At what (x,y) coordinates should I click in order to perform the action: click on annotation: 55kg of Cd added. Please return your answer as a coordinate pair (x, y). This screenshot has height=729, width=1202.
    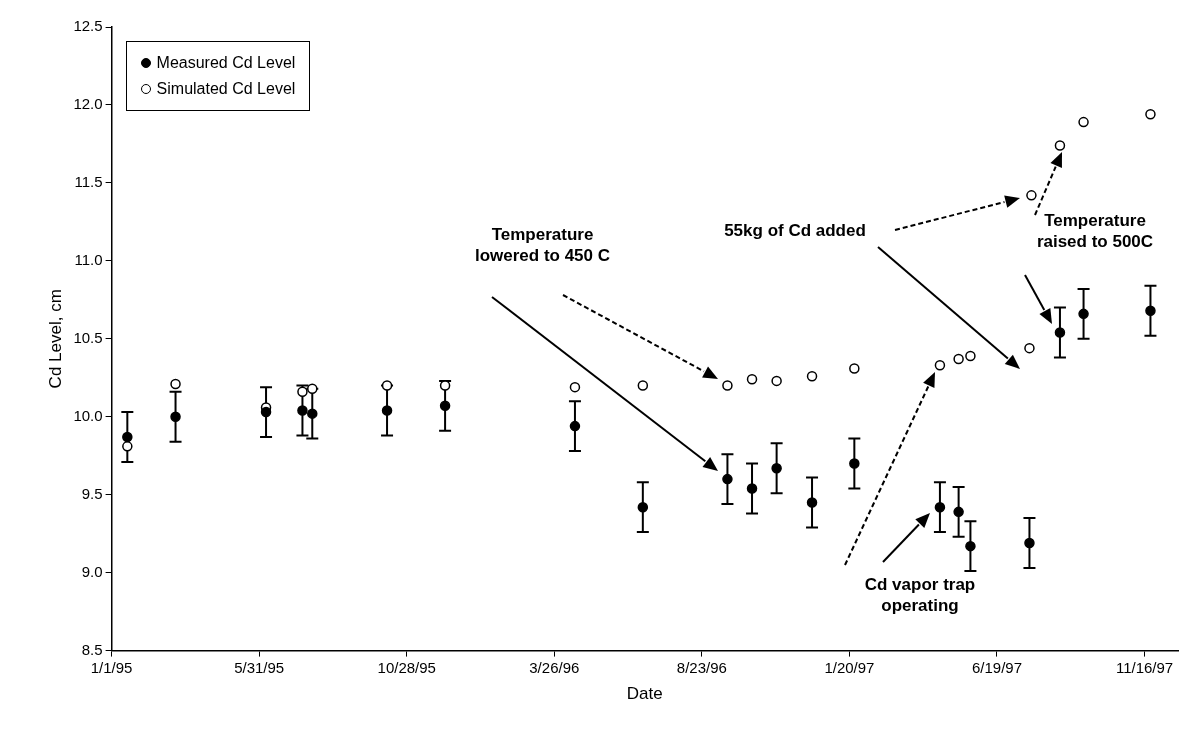
    Looking at the image, I should click on (795, 230).